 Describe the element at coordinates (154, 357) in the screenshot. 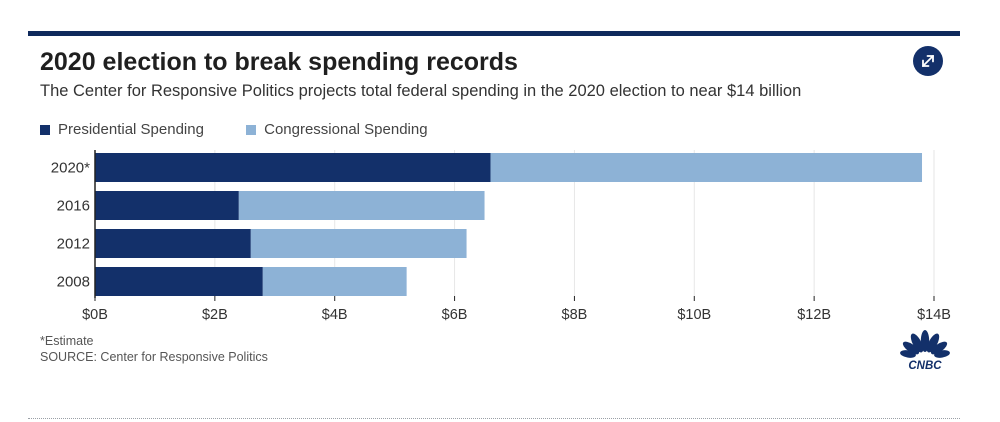

I see `source-note: SOURCE: Center for Responsive Politics` at that location.